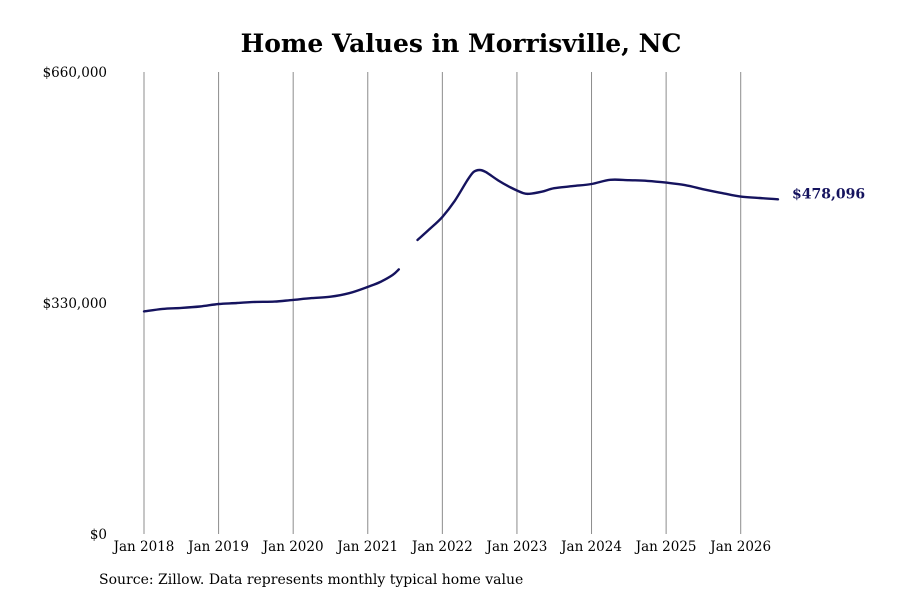 The width and height of the screenshot is (900, 600). Describe the element at coordinates (665, 547) in the screenshot. I see `x-tick-label: Jan 2025` at that location.